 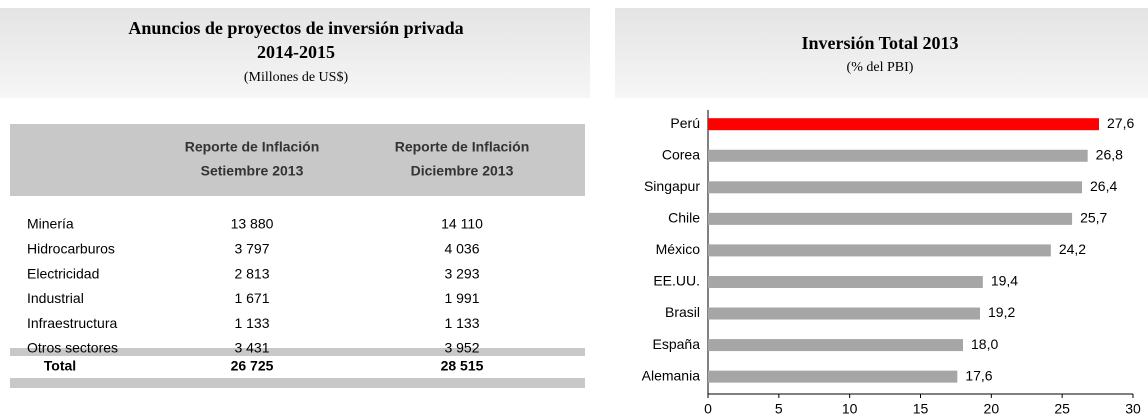 I want to click on table-footer-bar, so click(x=297, y=383).